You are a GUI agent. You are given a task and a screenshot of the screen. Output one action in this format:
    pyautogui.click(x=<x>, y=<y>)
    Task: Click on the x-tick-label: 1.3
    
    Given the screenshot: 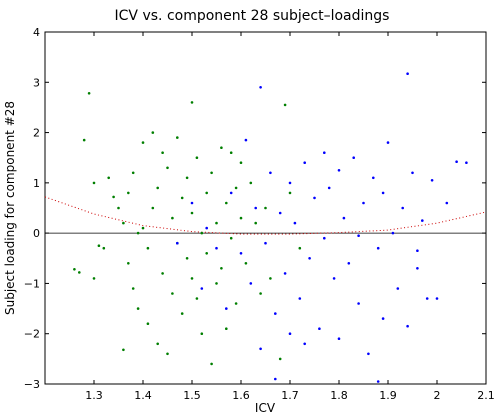 What is the action you would take?
    pyautogui.click(x=94, y=395)
    